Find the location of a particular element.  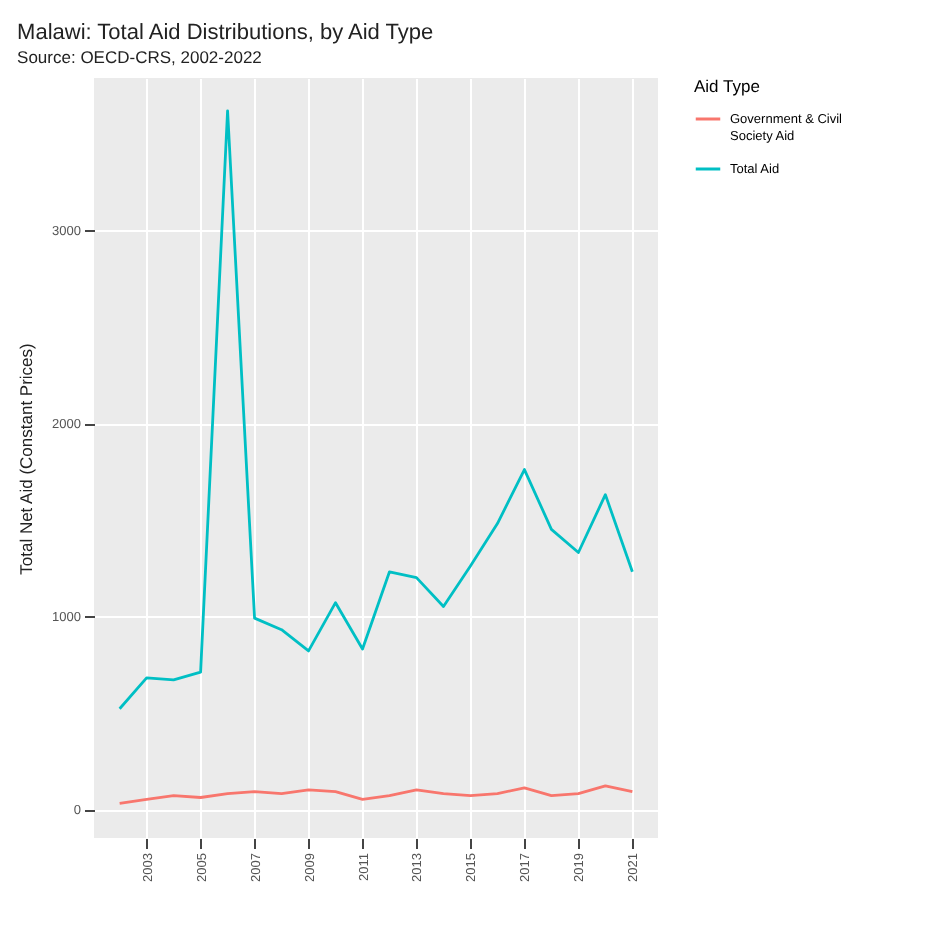

chart-subtitle: Source: OECD-CRS, 2002-2022 is located at coordinates (140, 57).